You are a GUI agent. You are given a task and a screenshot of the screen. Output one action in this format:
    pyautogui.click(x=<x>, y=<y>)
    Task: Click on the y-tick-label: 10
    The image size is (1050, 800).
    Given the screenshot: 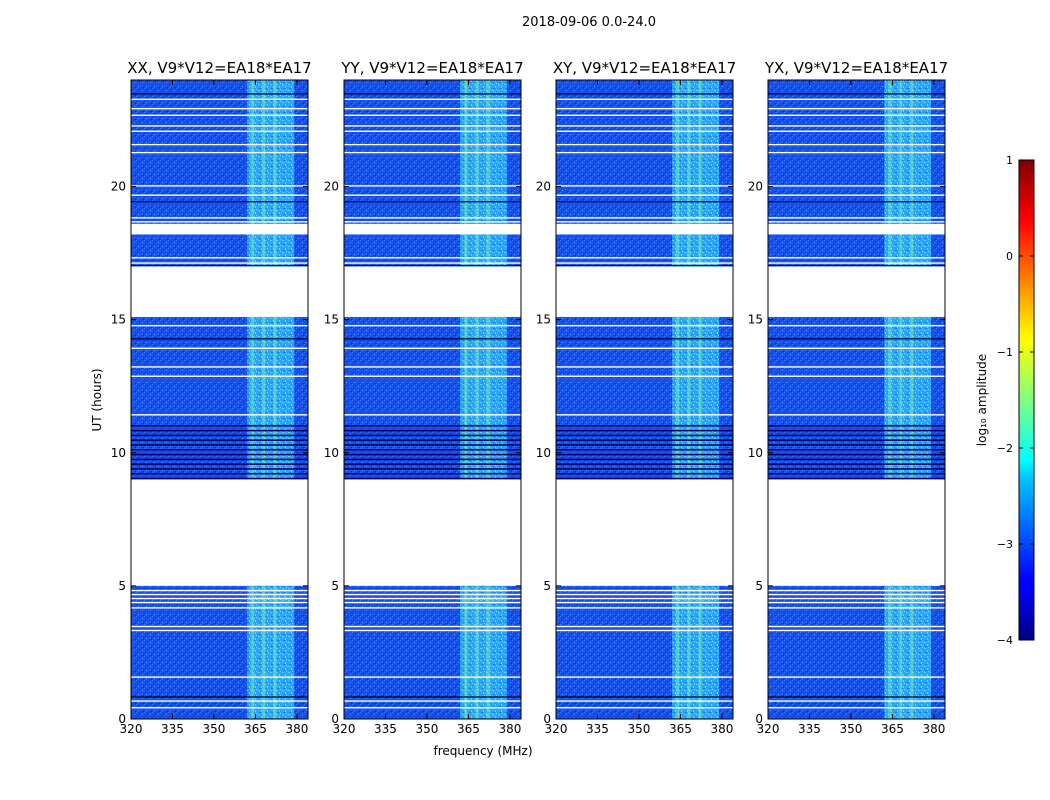 What is the action you would take?
    pyautogui.click(x=755, y=453)
    